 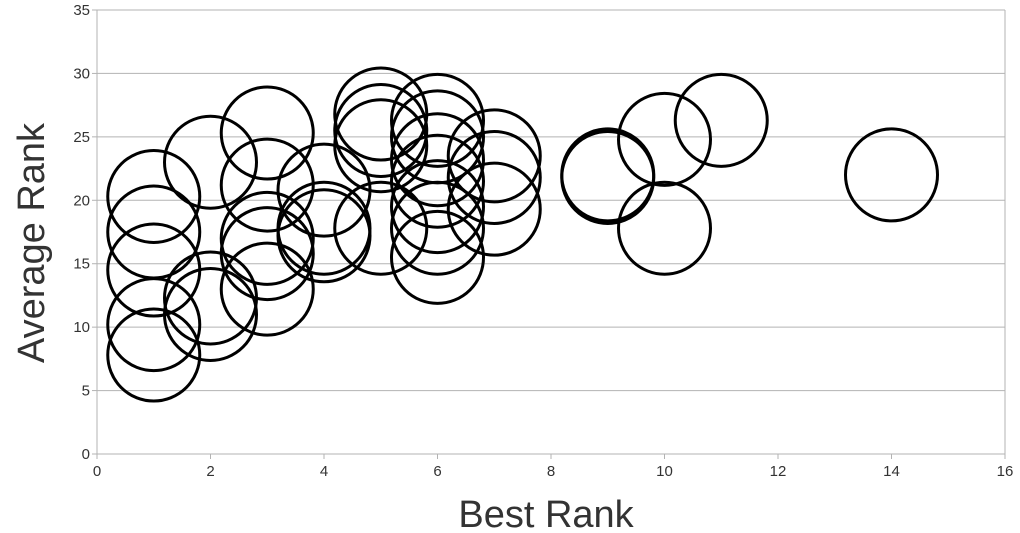 What do you see at coordinates (81, 10) in the screenshot?
I see `y-tick-label: 35` at bounding box center [81, 10].